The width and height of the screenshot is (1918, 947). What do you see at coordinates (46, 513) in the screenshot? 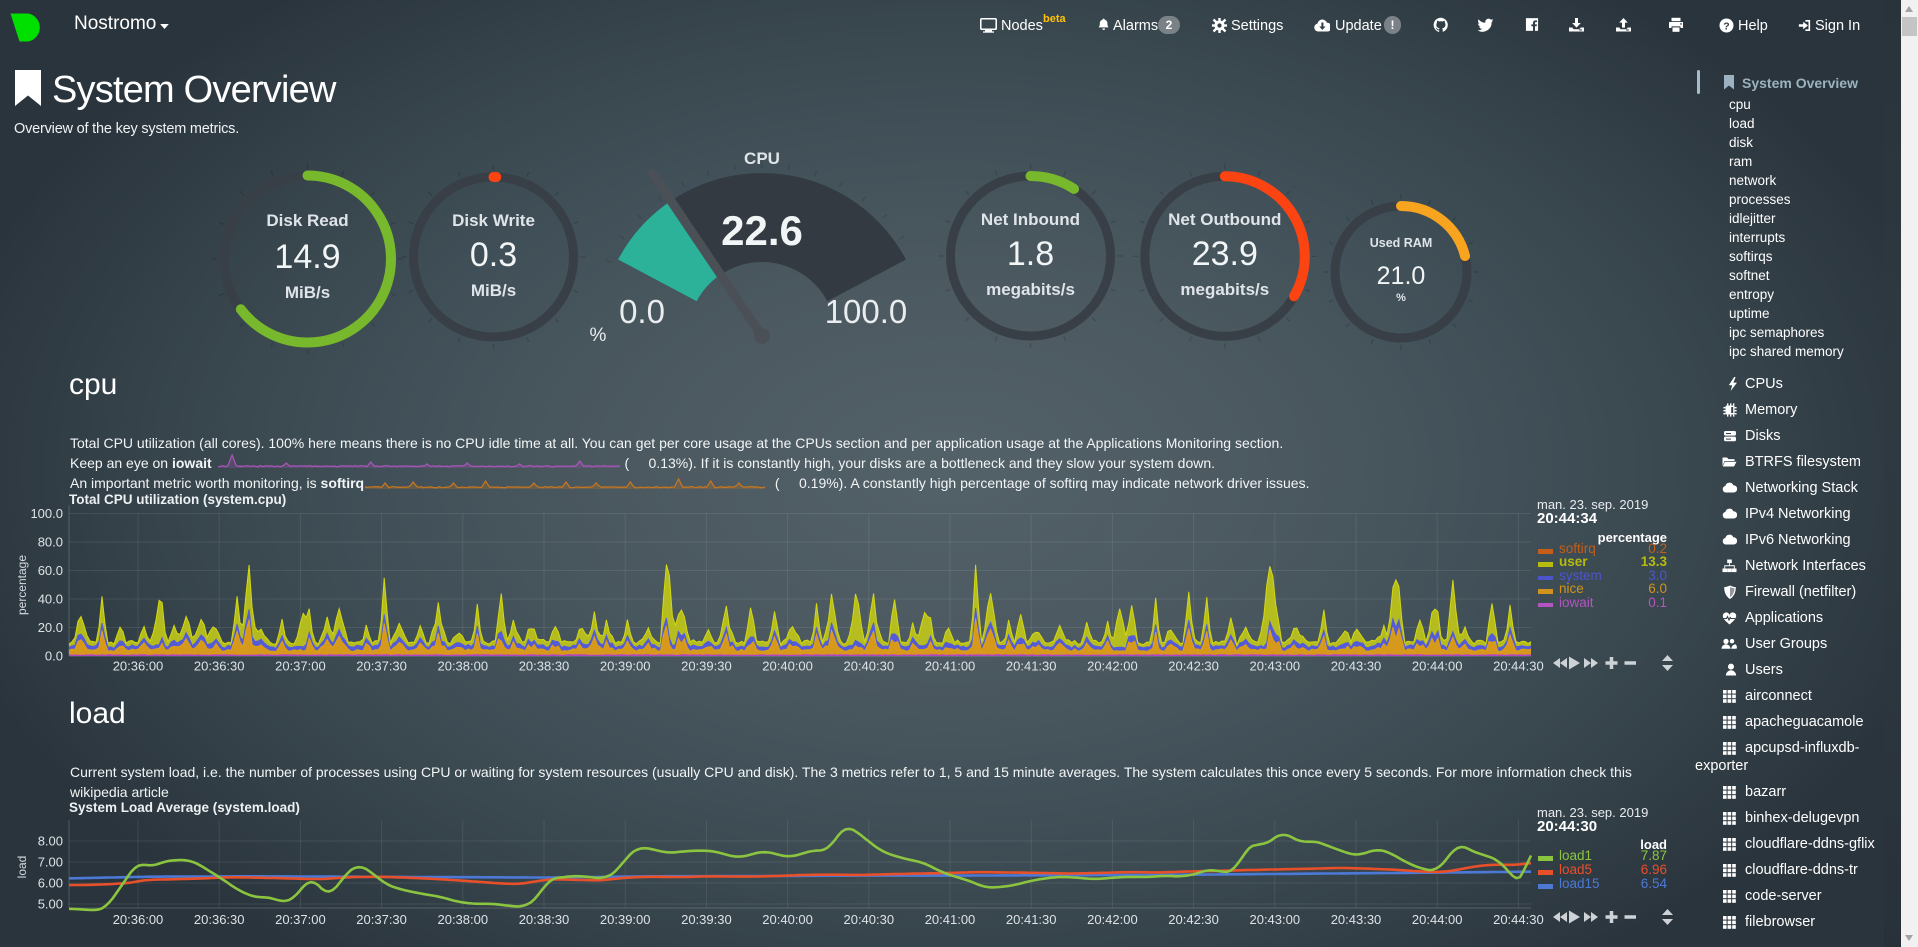
I see `svg-text: 100.0` at bounding box center [46, 513].